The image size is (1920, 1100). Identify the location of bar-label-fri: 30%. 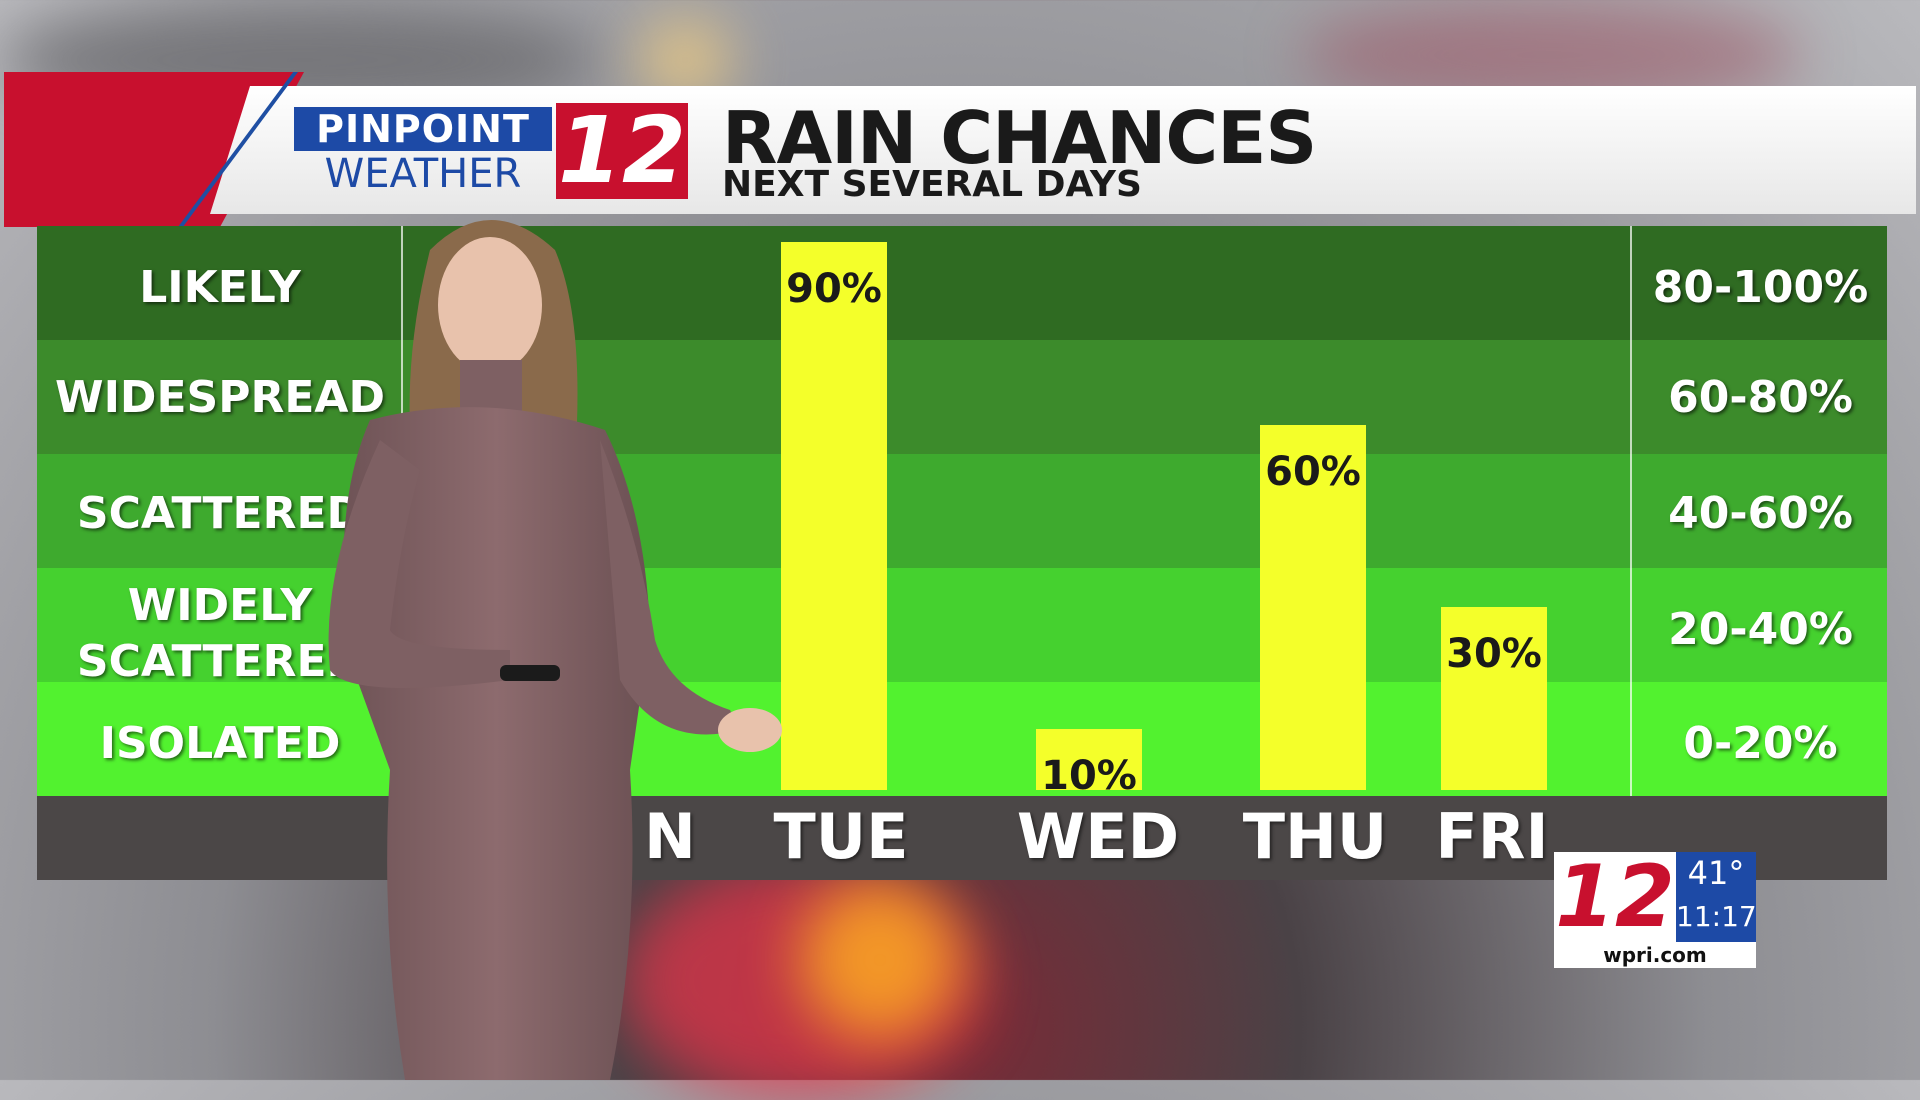
(1494, 654).